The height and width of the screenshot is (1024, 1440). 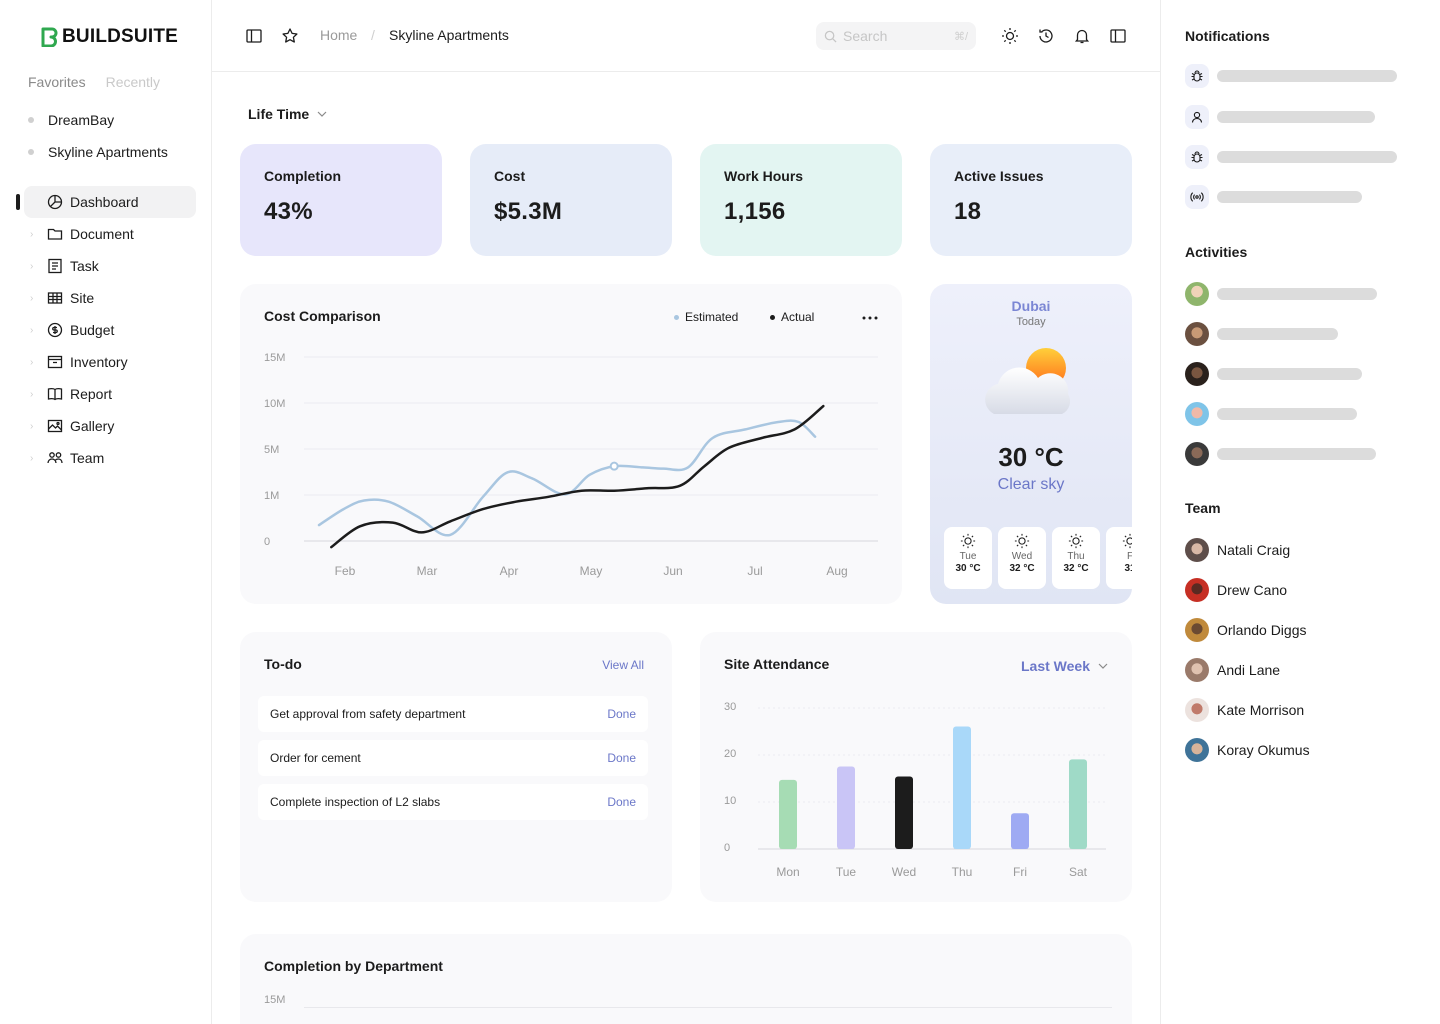 I want to click on favorites-tabs: Favorites Recently, so click(x=94, y=82).